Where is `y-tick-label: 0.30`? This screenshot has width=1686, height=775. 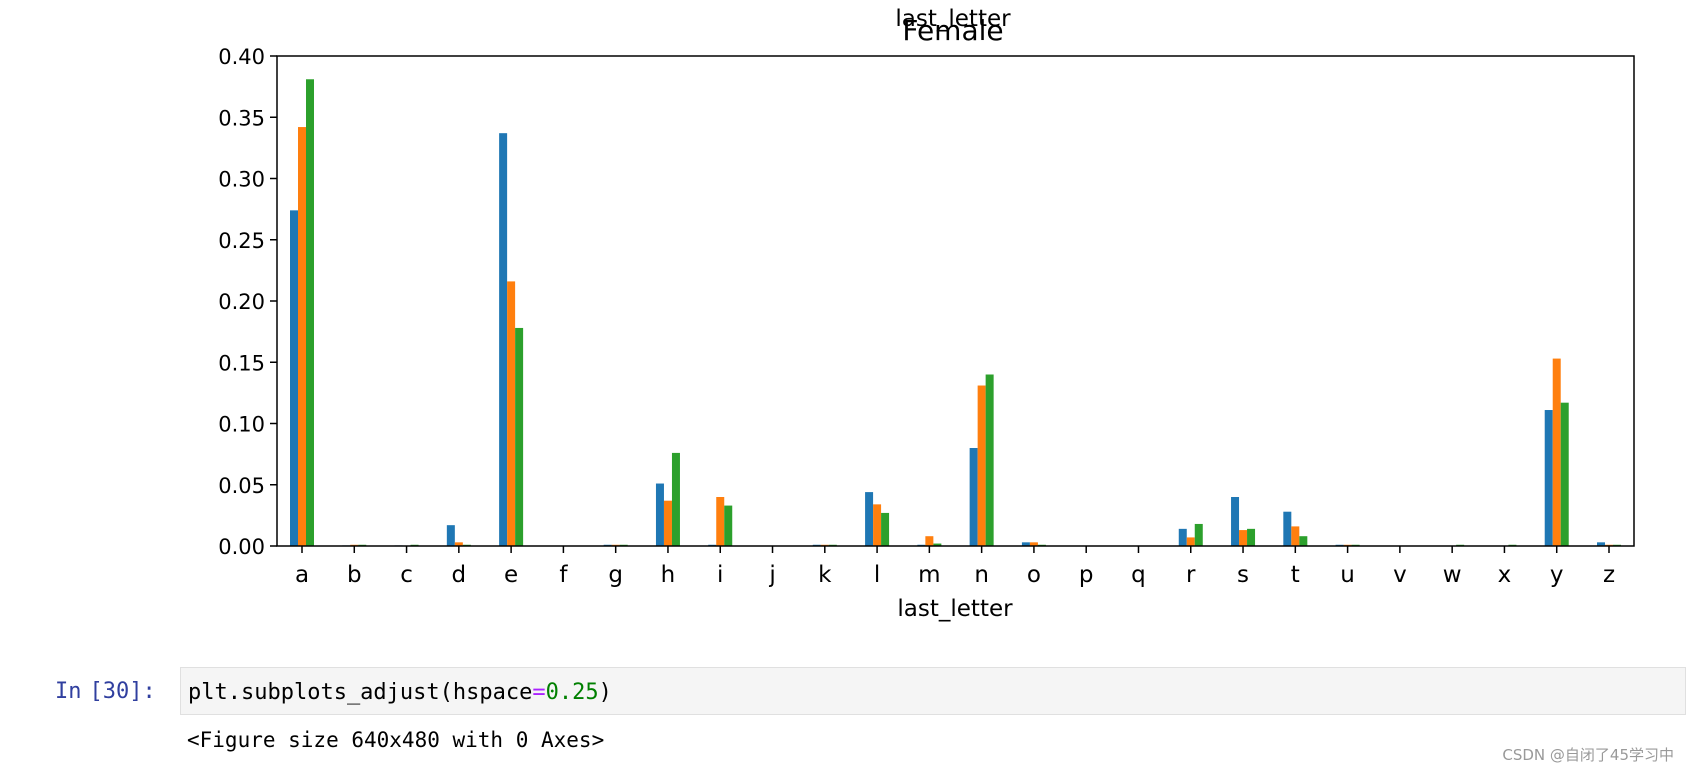
y-tick-label: 0.30 is located at coordinates (241, 180).